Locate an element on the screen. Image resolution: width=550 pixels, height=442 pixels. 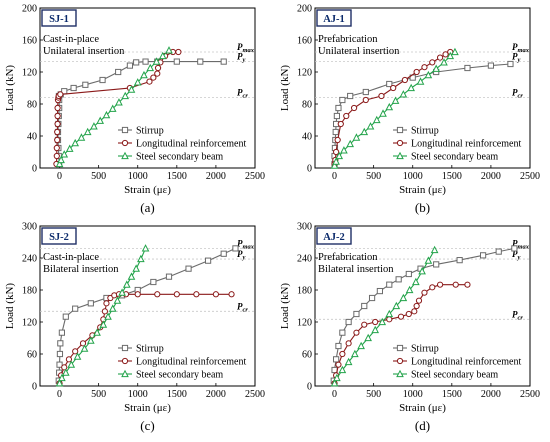
panel-caption: (c) is located at coordinates (147, 425).